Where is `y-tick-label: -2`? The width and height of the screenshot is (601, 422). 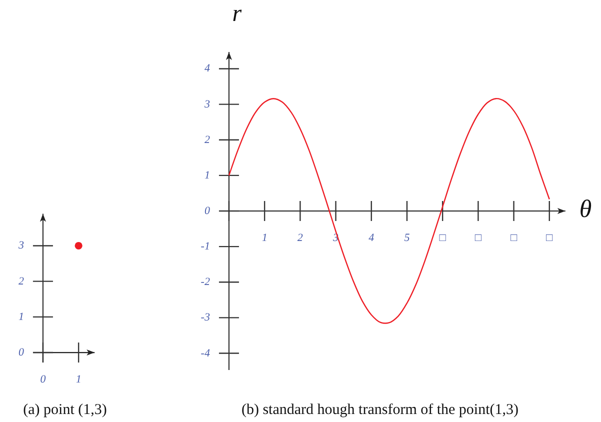 y-tick-label: -2 is located at coordinates (205, 282).